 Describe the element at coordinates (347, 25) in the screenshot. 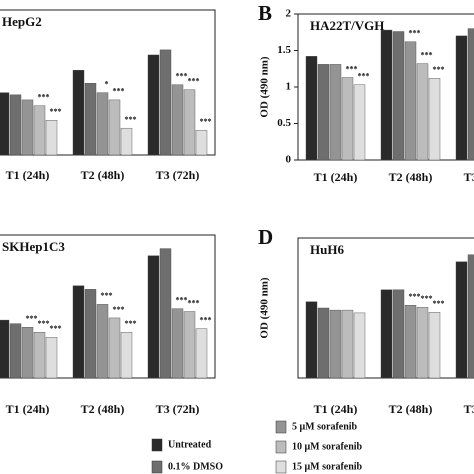

I see `panel-title: HA22T/VGH` at that location.